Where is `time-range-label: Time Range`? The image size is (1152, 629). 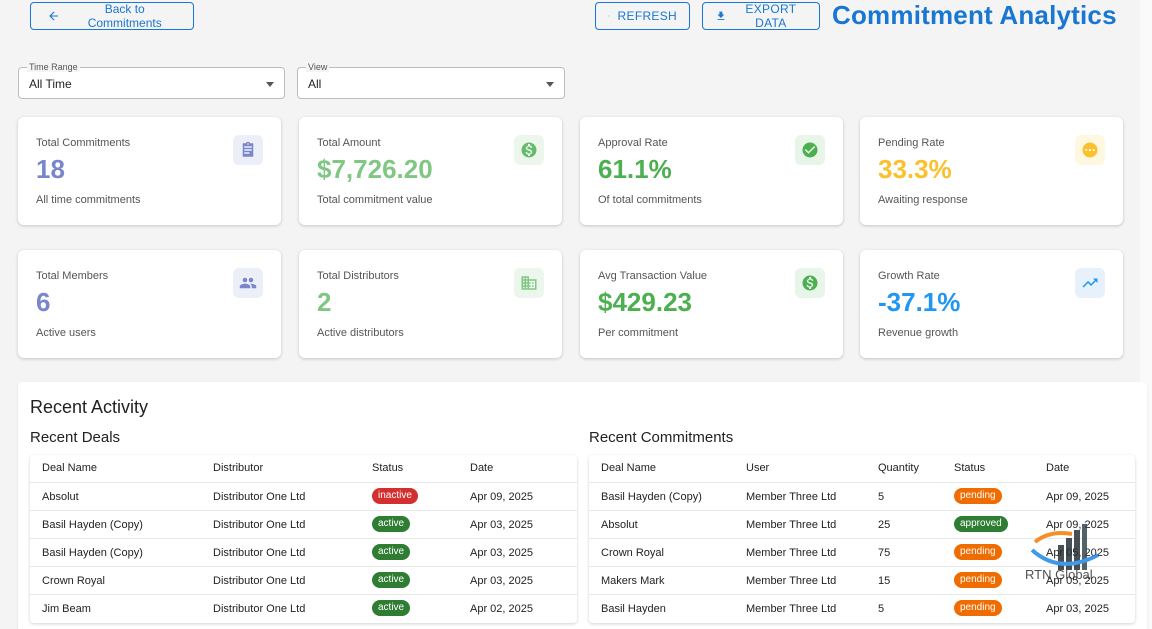 time-range-label: Time Range is located at coordinates (53, 67).